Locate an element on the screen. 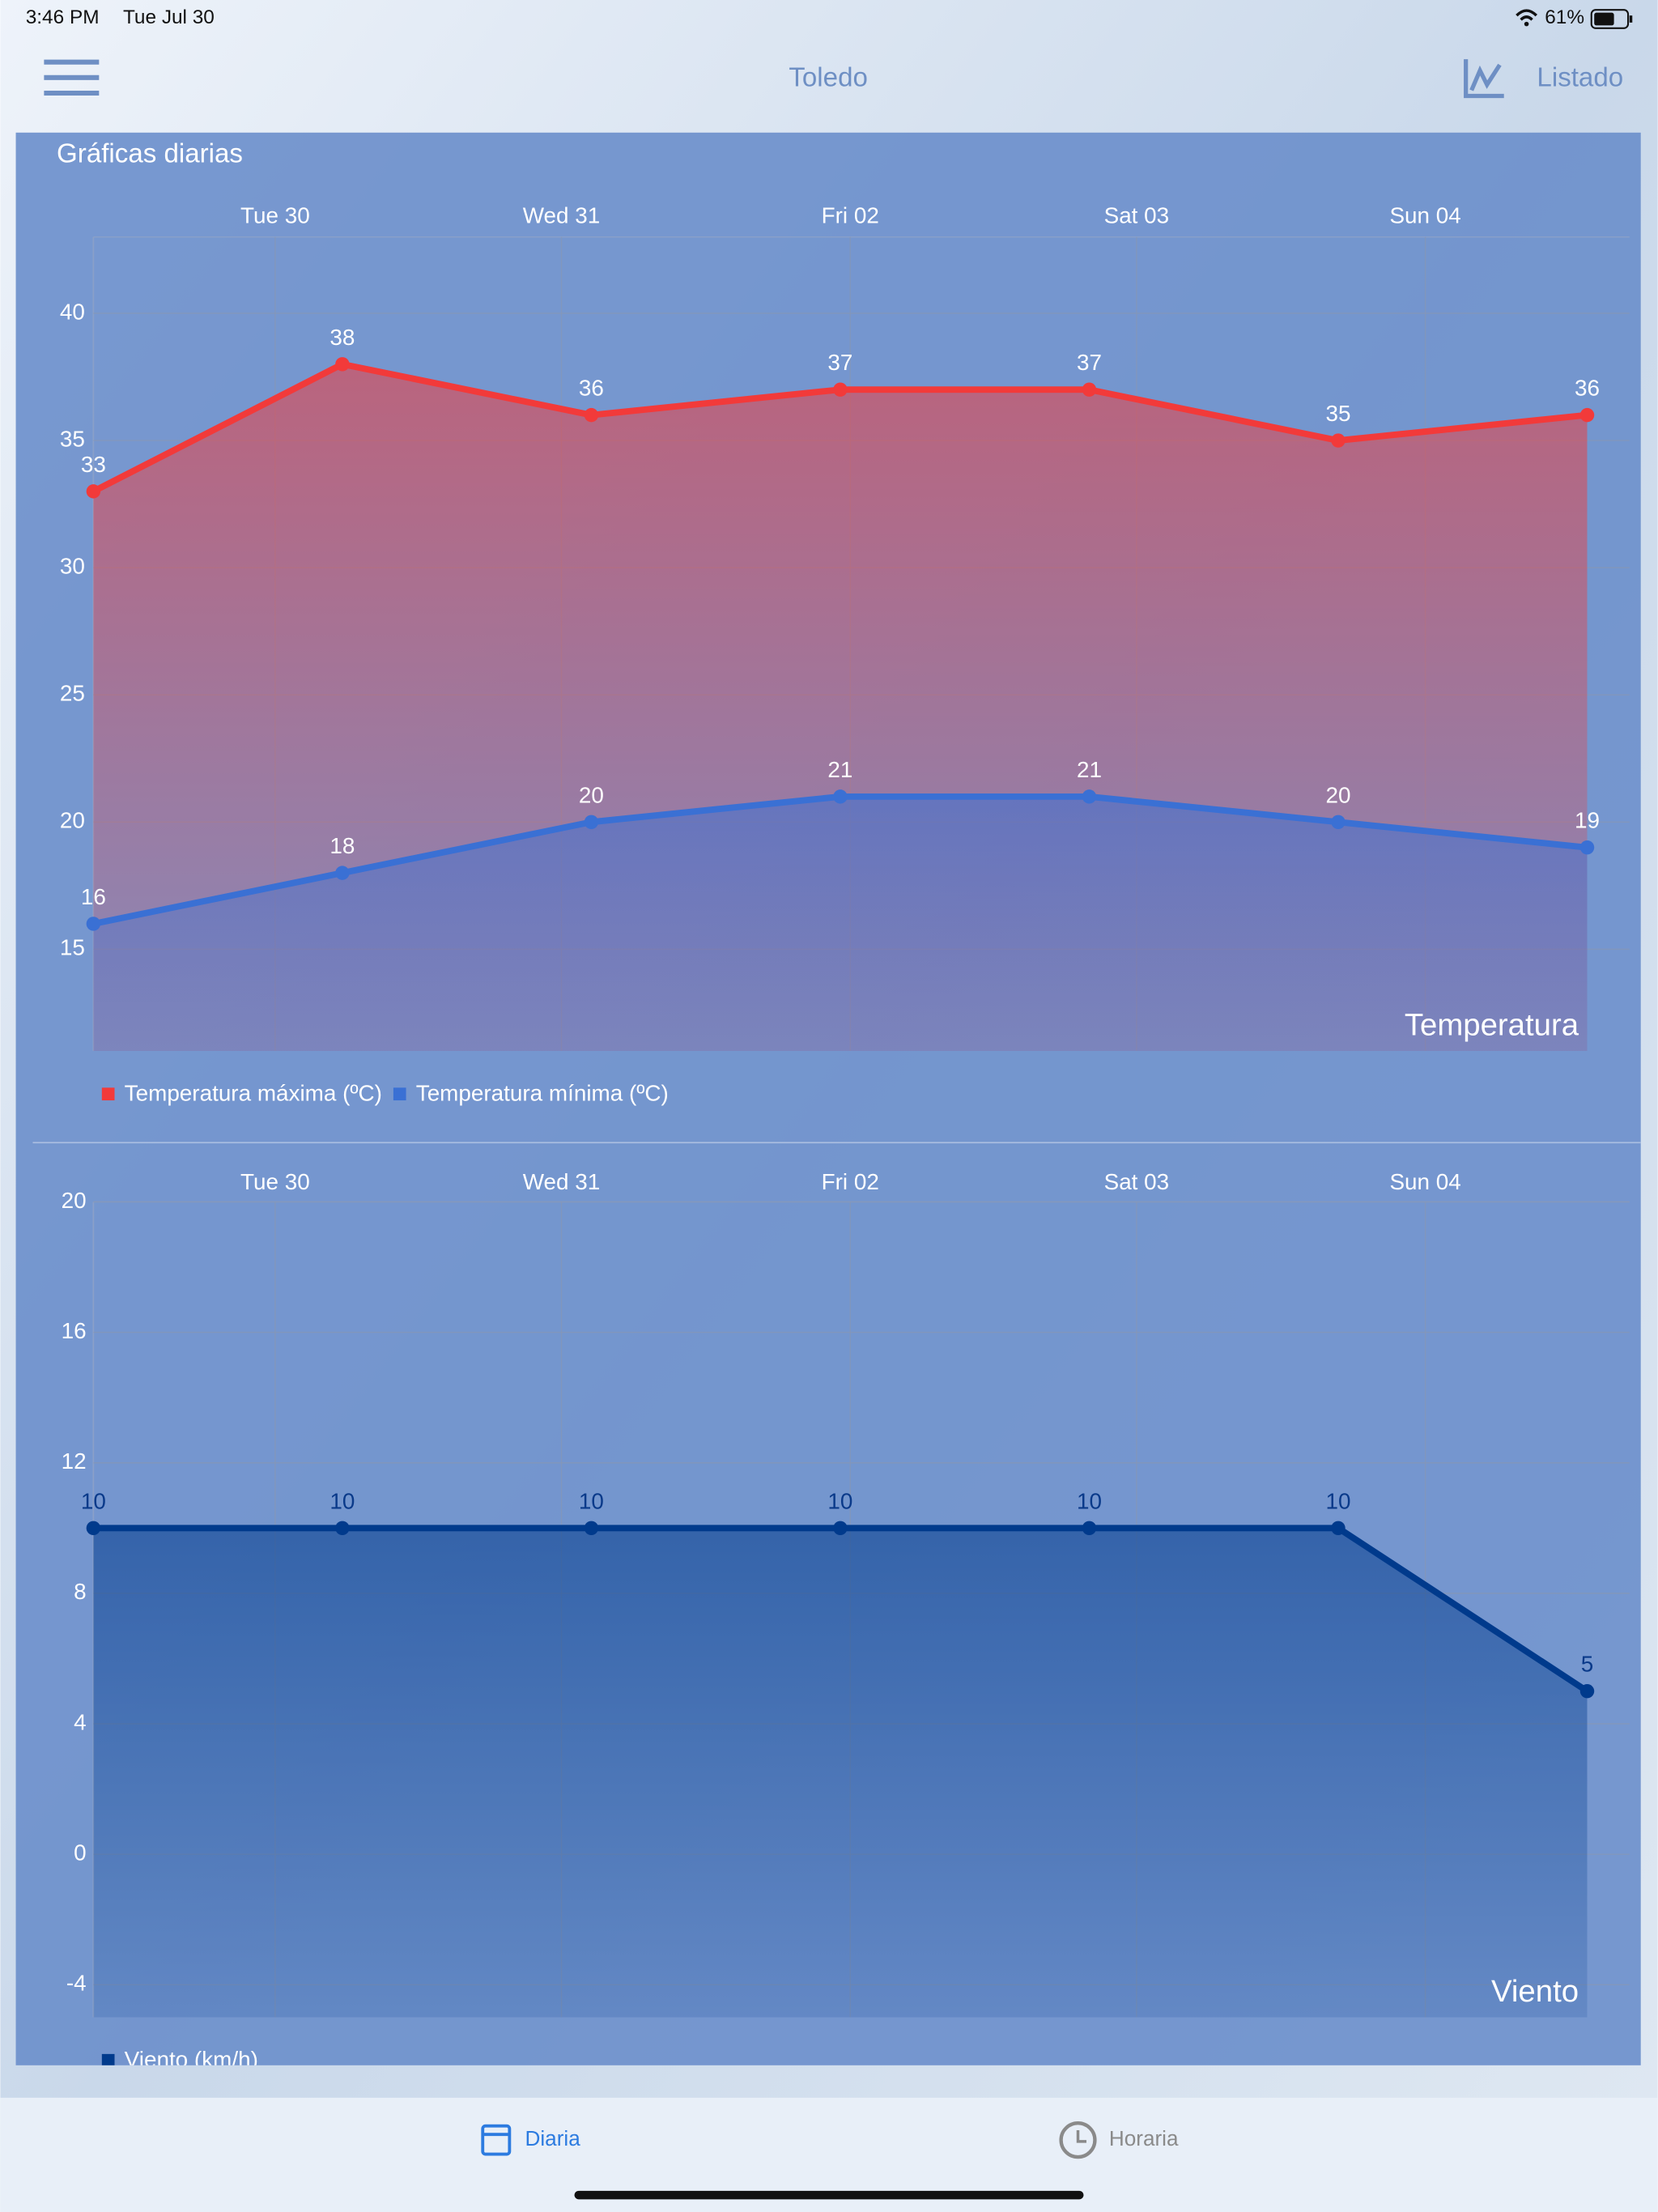 This screenshot has width=1658, height=2212. legend-label: Viento (km/h) is located at coordinates (191, 2060).